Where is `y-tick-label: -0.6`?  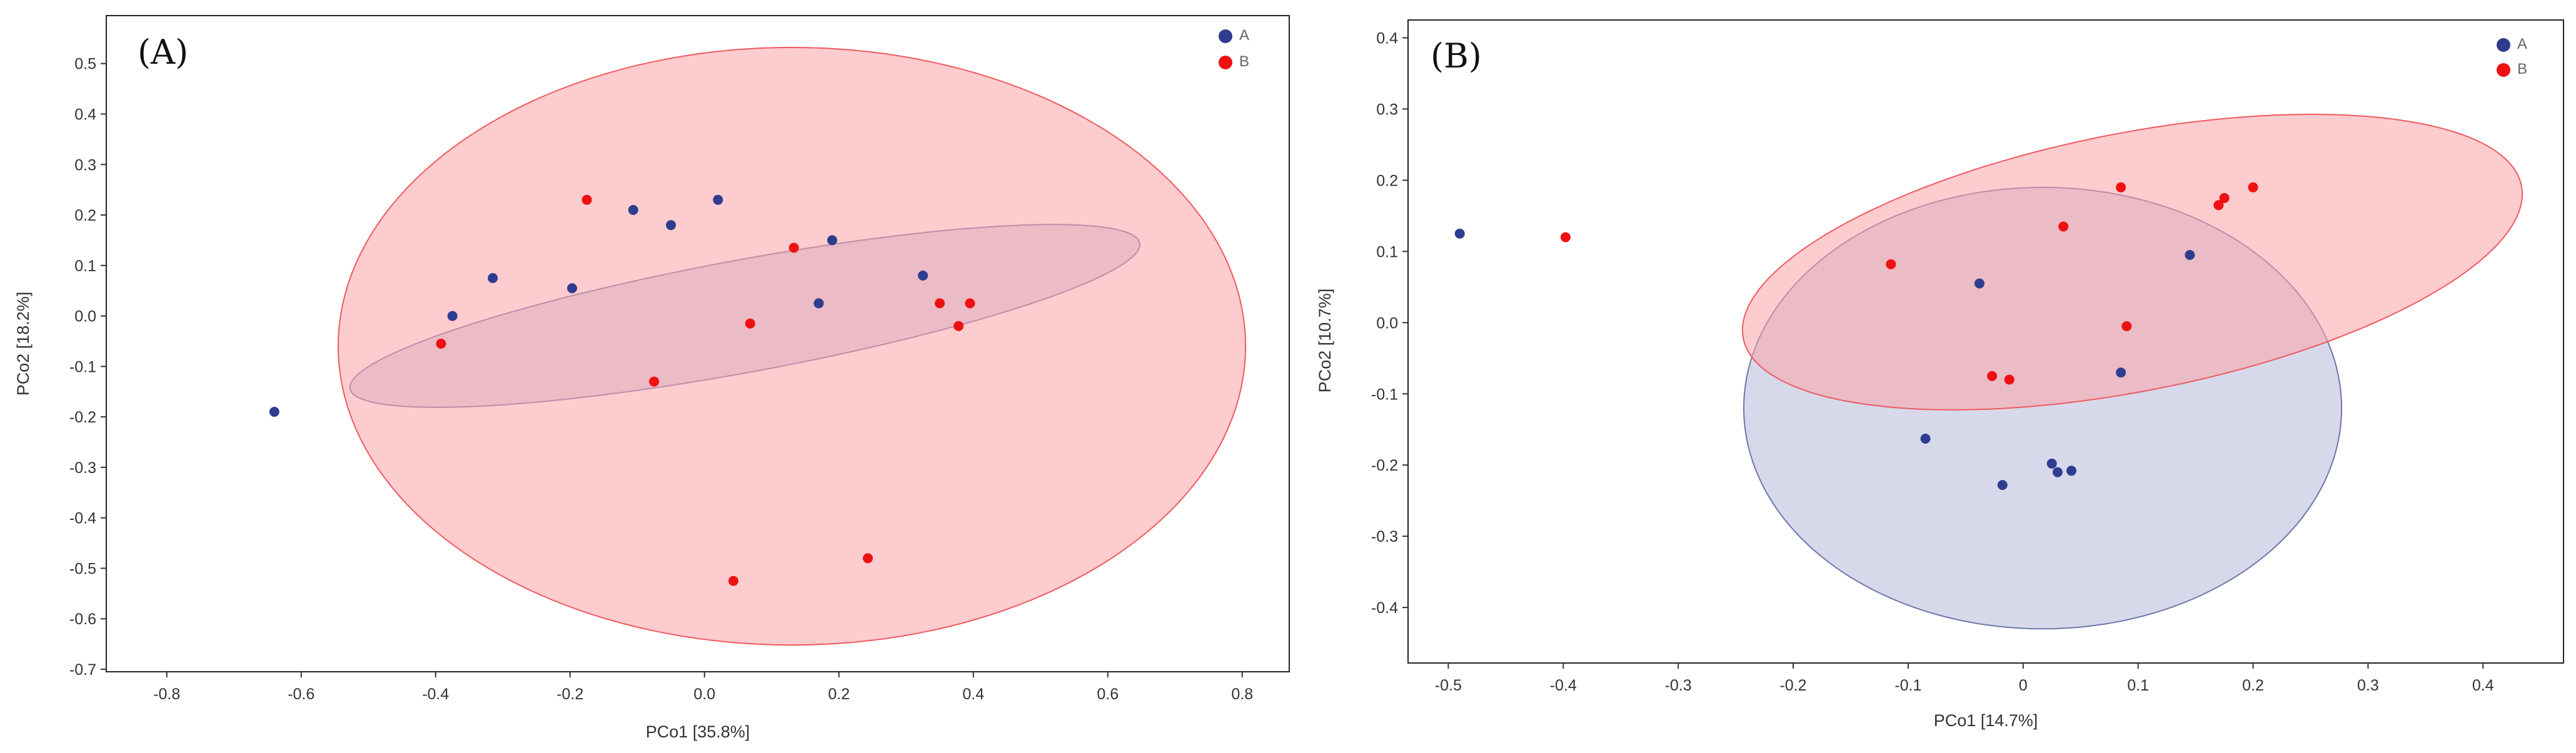 y-tick-label: -0.6 is located at coordinates (82, 619).